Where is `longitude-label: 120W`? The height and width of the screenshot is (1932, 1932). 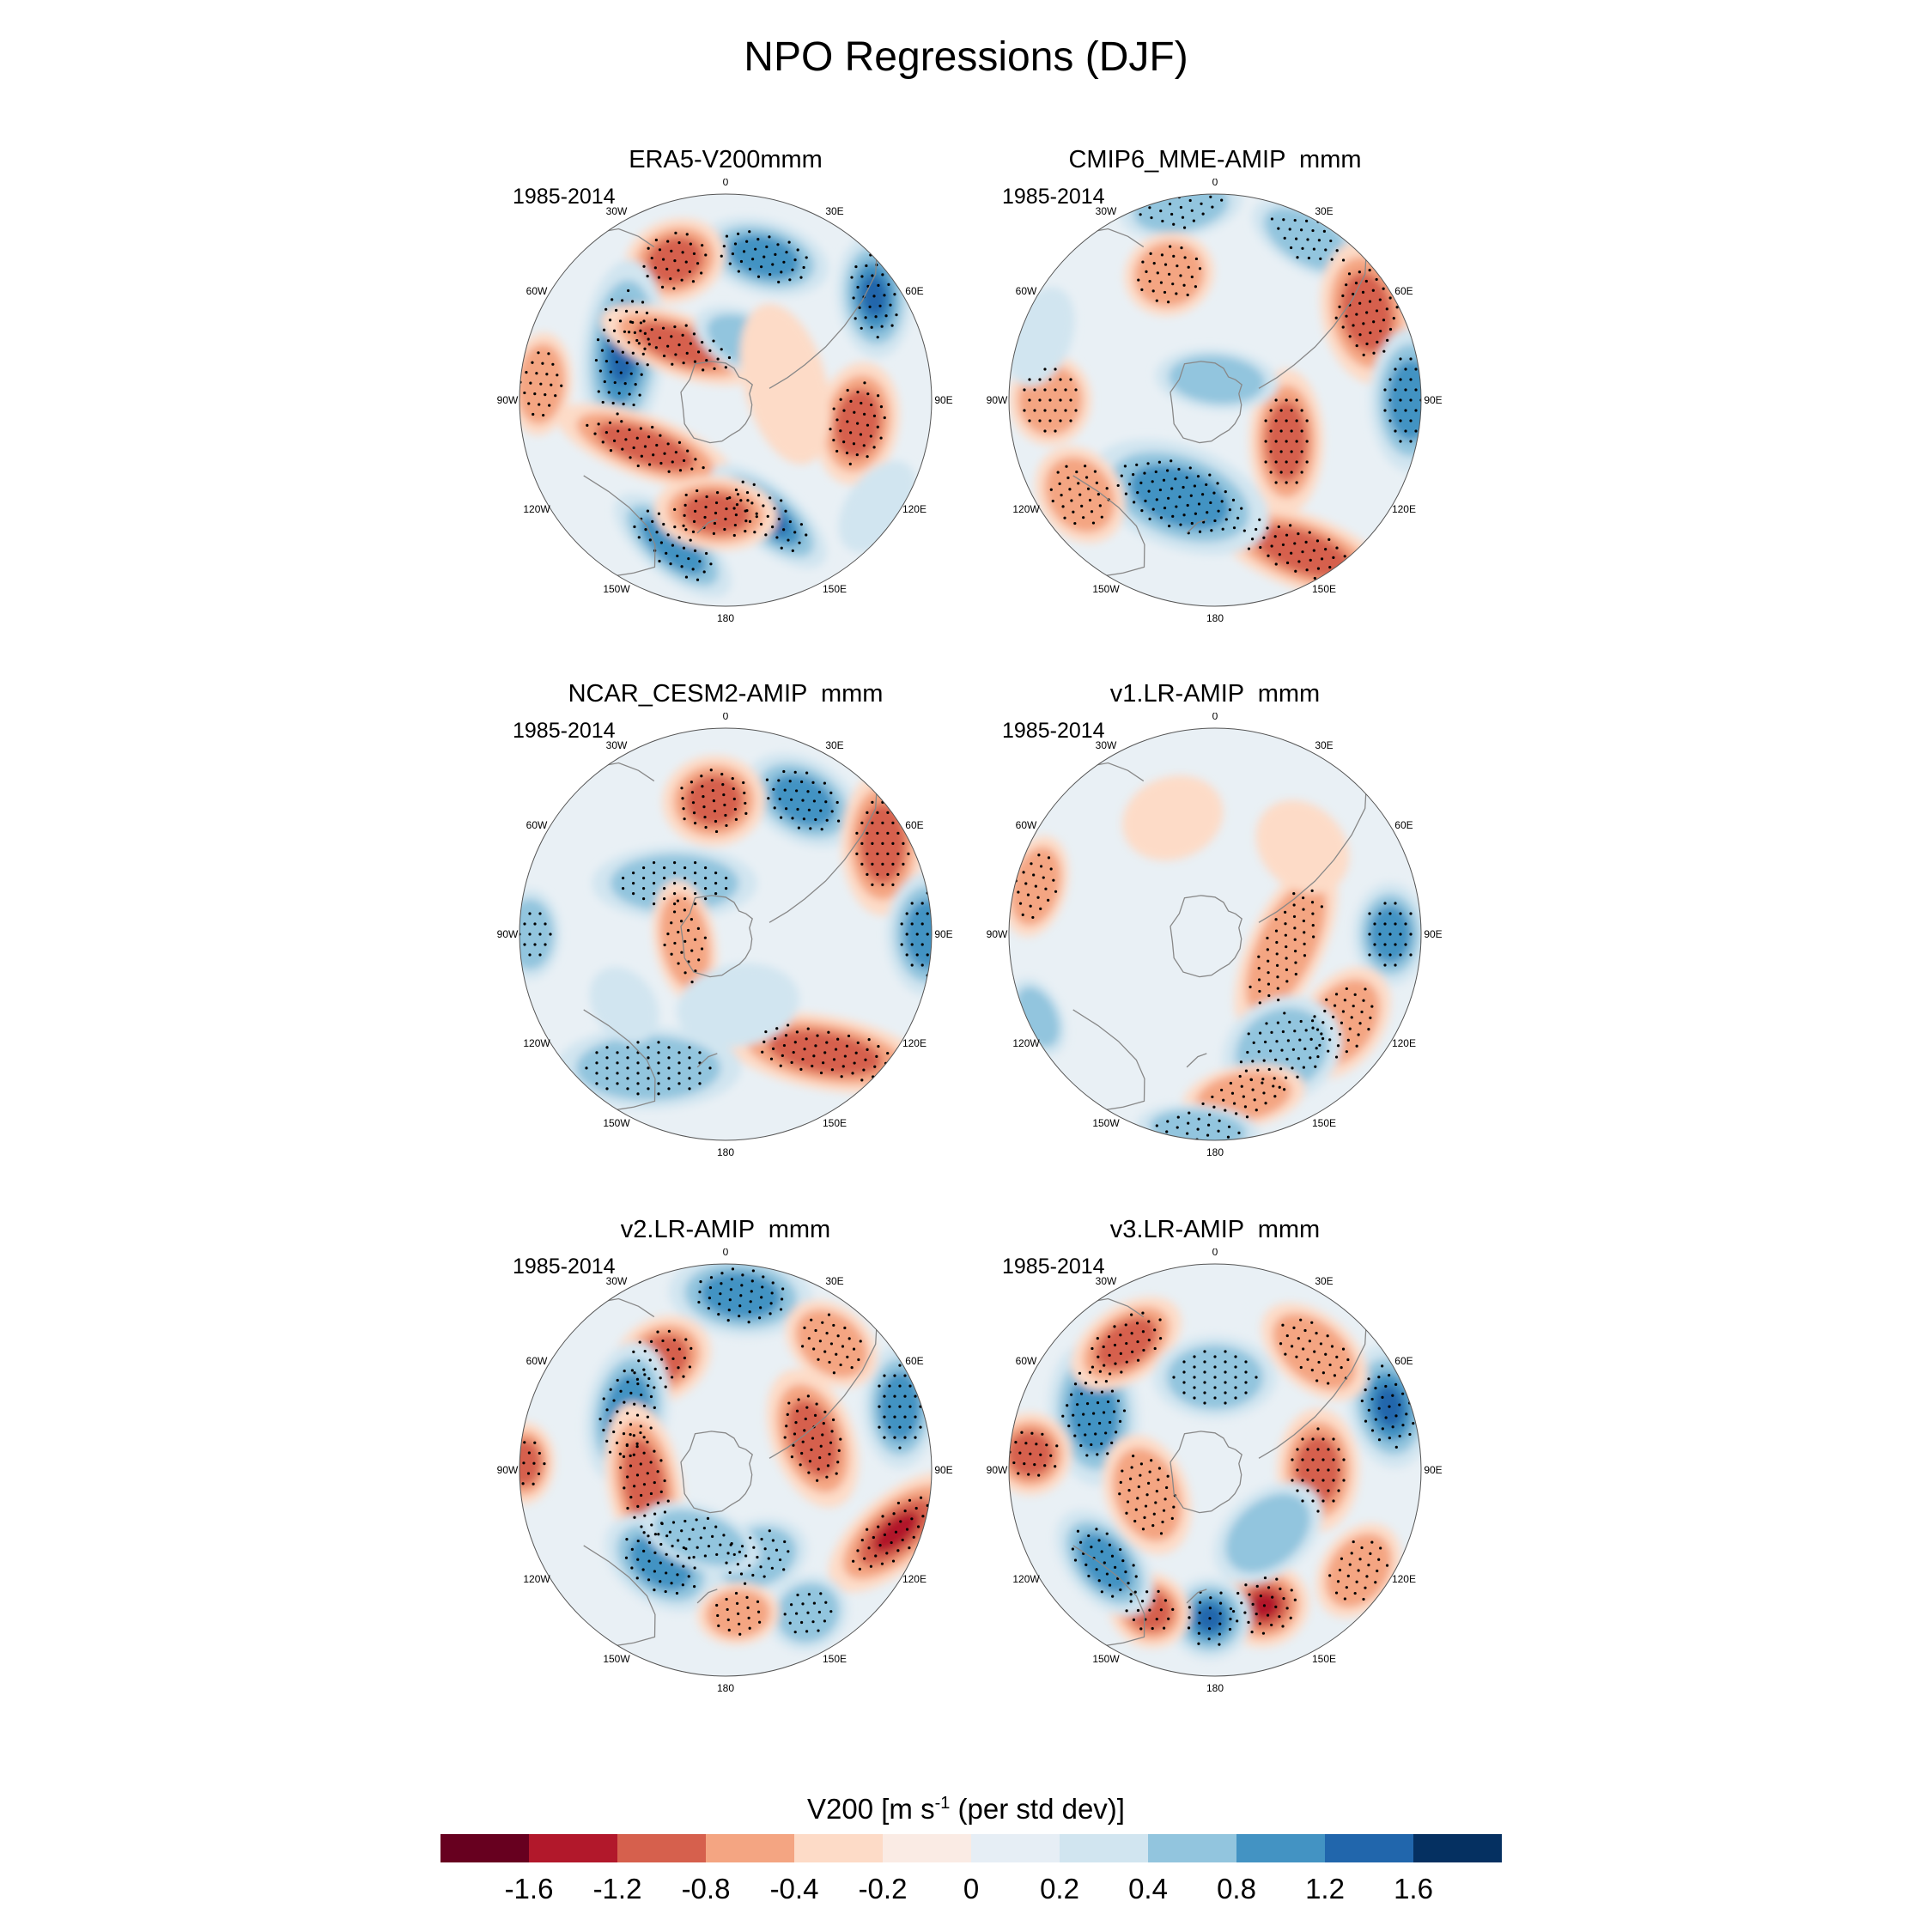 longitude-label: 120W is located at coordinates (536, 1043).